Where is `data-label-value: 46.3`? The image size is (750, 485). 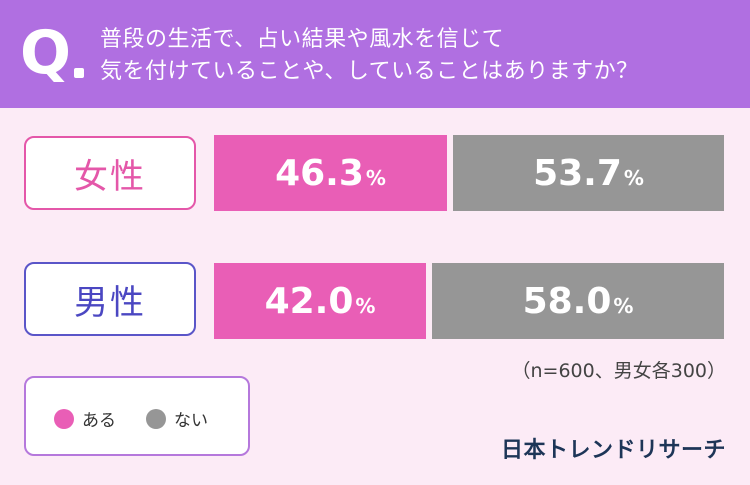 data-label-value: 46.3 is located at coordinates (319, 173).